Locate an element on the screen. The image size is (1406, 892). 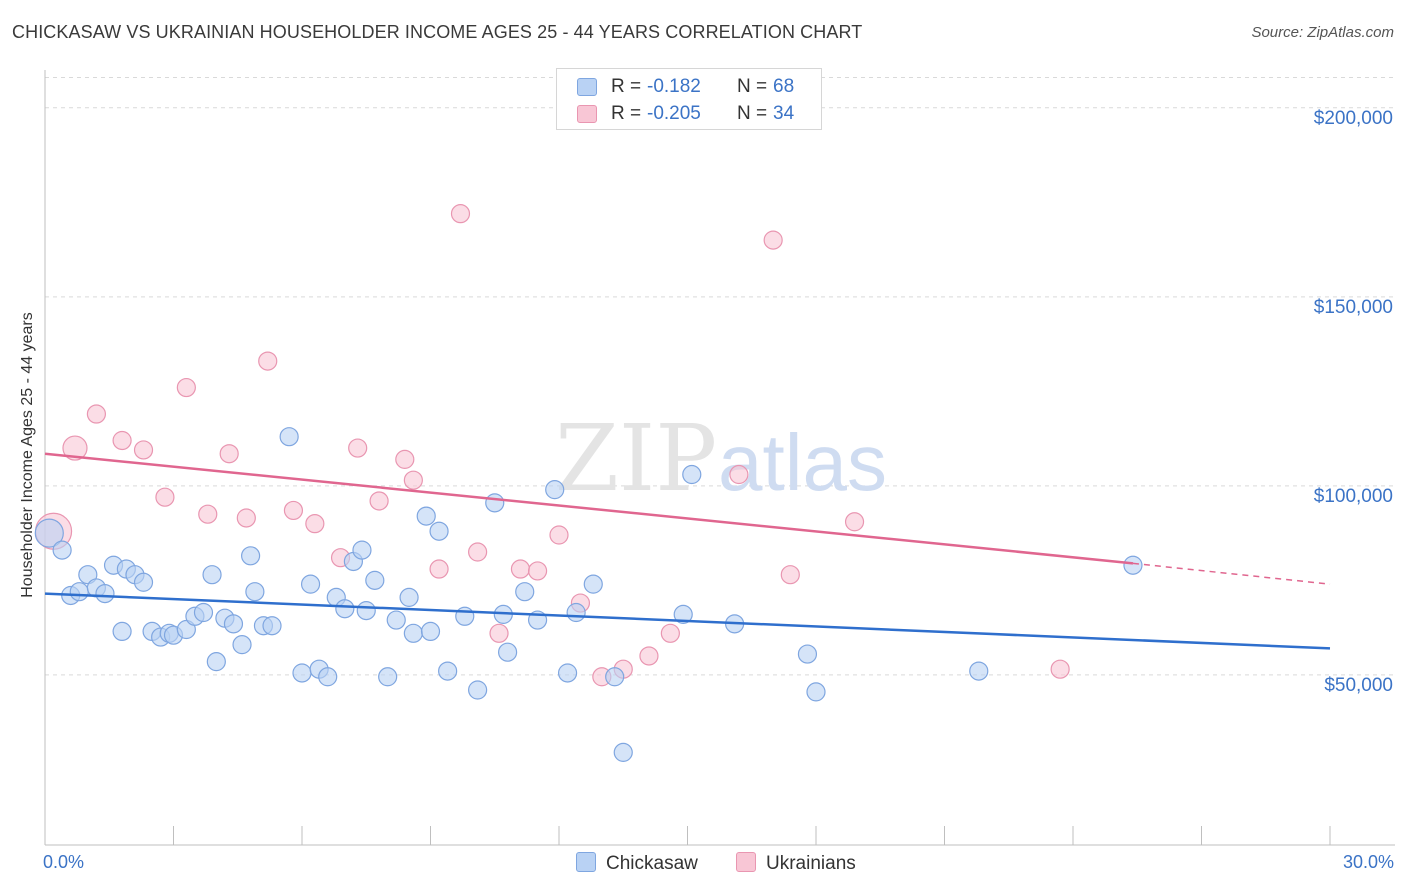
legend-r-value: -0.182 is located at coordinates (674, 86).